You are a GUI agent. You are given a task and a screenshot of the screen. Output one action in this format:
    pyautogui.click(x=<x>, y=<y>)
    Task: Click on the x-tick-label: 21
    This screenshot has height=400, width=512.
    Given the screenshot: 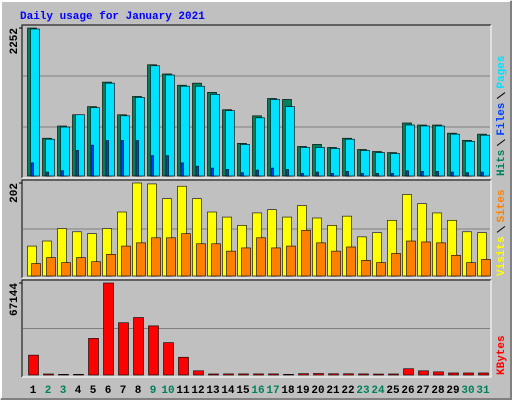 What is the action you would take?
    pyautogui.click(x=333, y=391)
    